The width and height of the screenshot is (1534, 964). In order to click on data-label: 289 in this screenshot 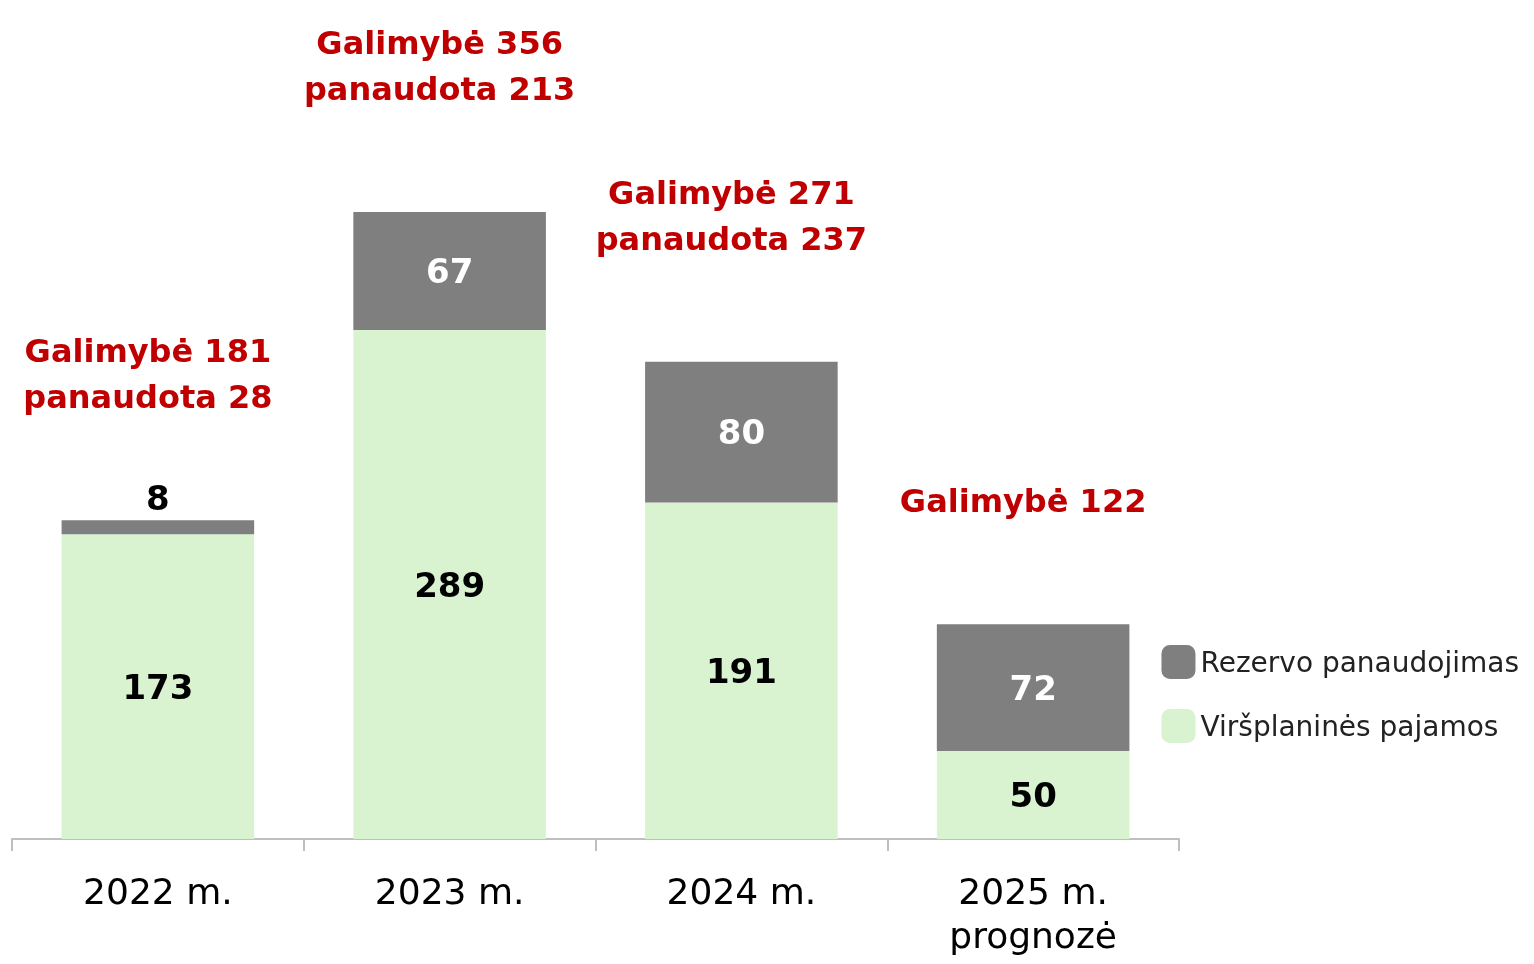, I will do `click(450, 584)`.